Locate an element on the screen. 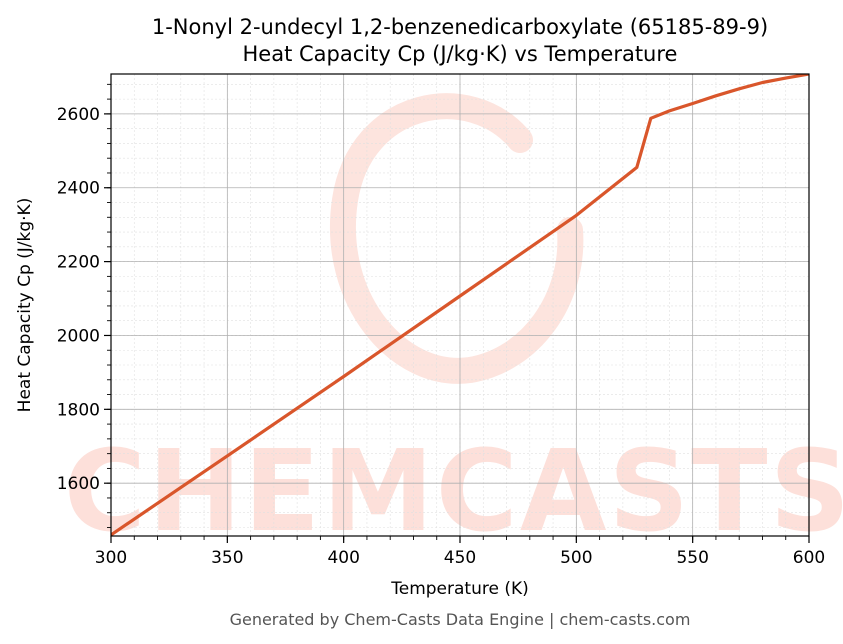 Image resolution: width=843 pixels, height=644 pixels. watermark-logo-swirl is located at coordinates (457, 238).